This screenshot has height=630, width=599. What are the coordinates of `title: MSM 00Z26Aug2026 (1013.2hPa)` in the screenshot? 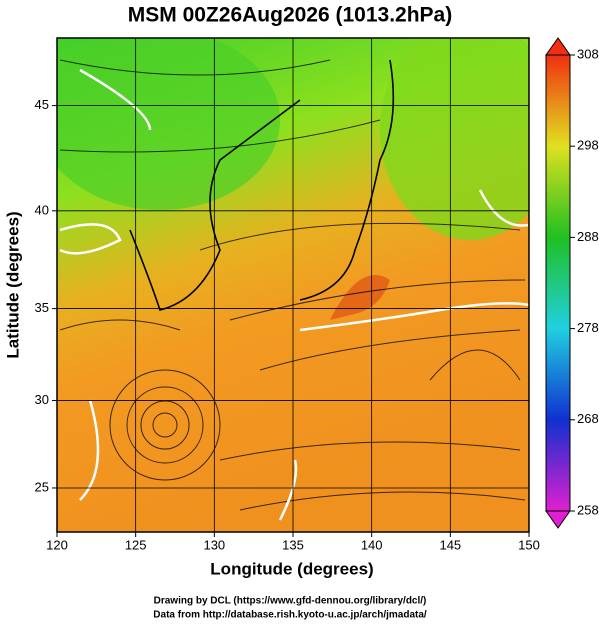 It's located at (290, 15).